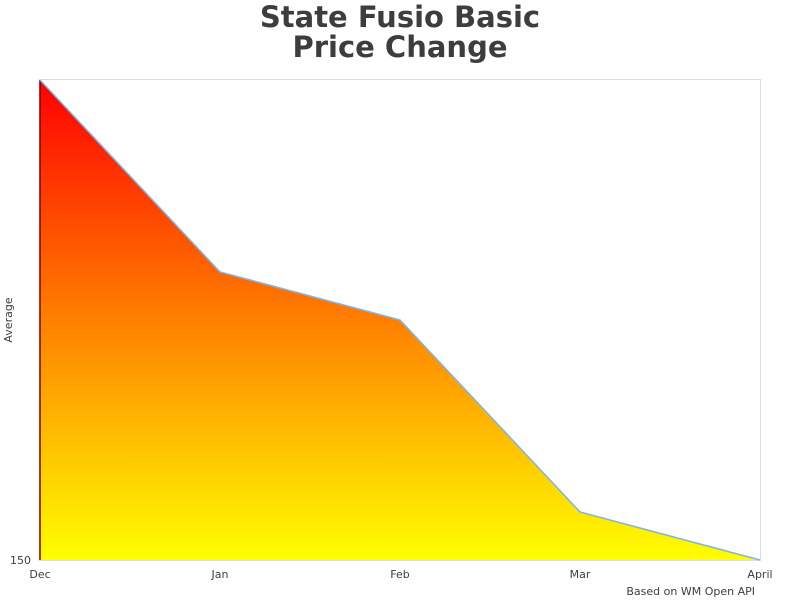 The width and height of the screenshot is (800, 600). What do you see at coordinates (400, 47) in the screenshot?
I see `chart-title-line-2: Price Change` at bounding box center [400, 47].